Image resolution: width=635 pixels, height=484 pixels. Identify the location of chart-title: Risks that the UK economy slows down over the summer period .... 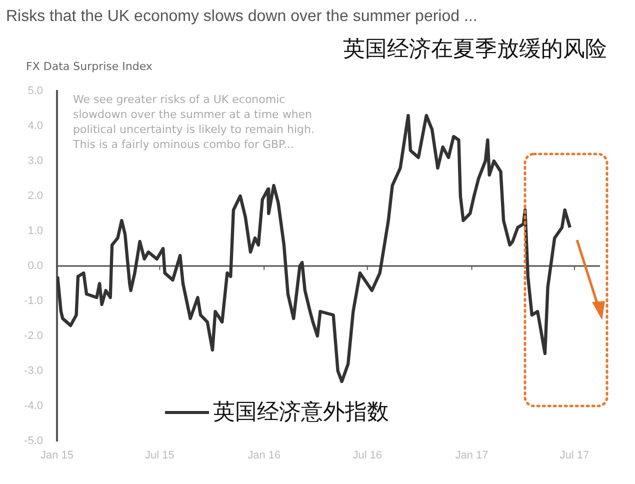
(242, 17).